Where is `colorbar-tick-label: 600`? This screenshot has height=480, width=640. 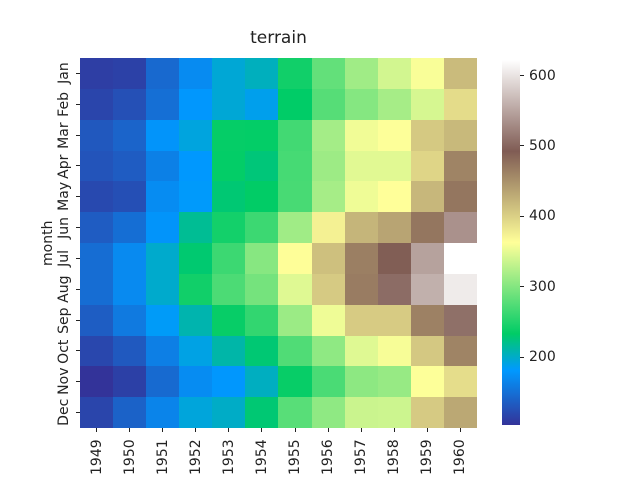
colorbar-tick-label: 600 is located at coordinates (542, 75).